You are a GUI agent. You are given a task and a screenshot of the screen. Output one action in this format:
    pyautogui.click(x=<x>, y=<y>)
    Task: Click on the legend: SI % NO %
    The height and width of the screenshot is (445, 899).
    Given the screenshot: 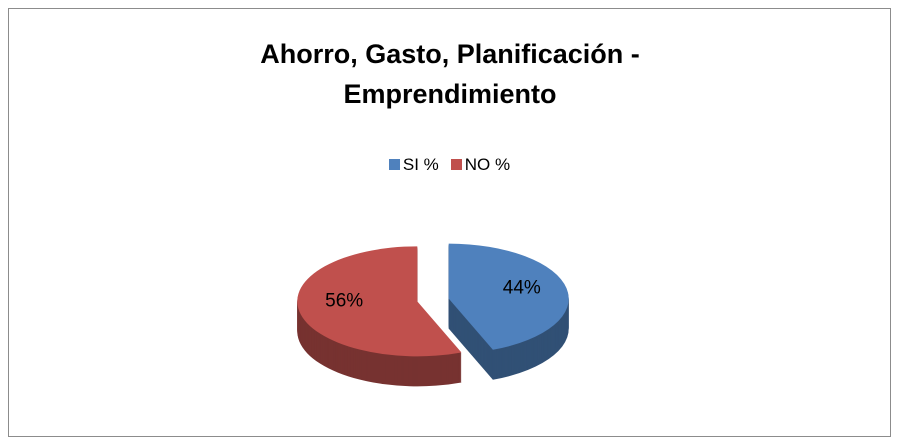 What is the action you would take?
    pyautogui.click(x=449, y=165)
    